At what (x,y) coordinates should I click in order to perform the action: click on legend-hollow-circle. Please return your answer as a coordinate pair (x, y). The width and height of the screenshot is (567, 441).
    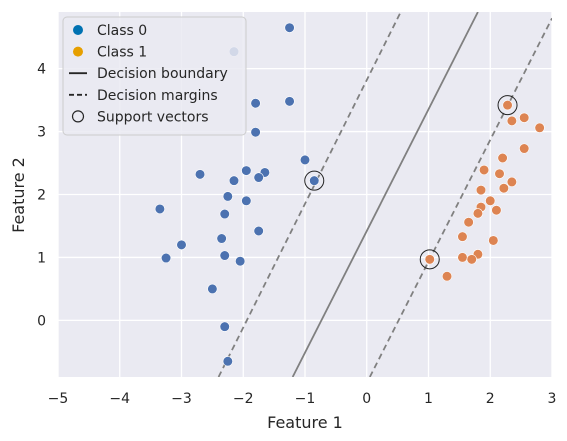
    Looking at the image, I should click on (78, 116).